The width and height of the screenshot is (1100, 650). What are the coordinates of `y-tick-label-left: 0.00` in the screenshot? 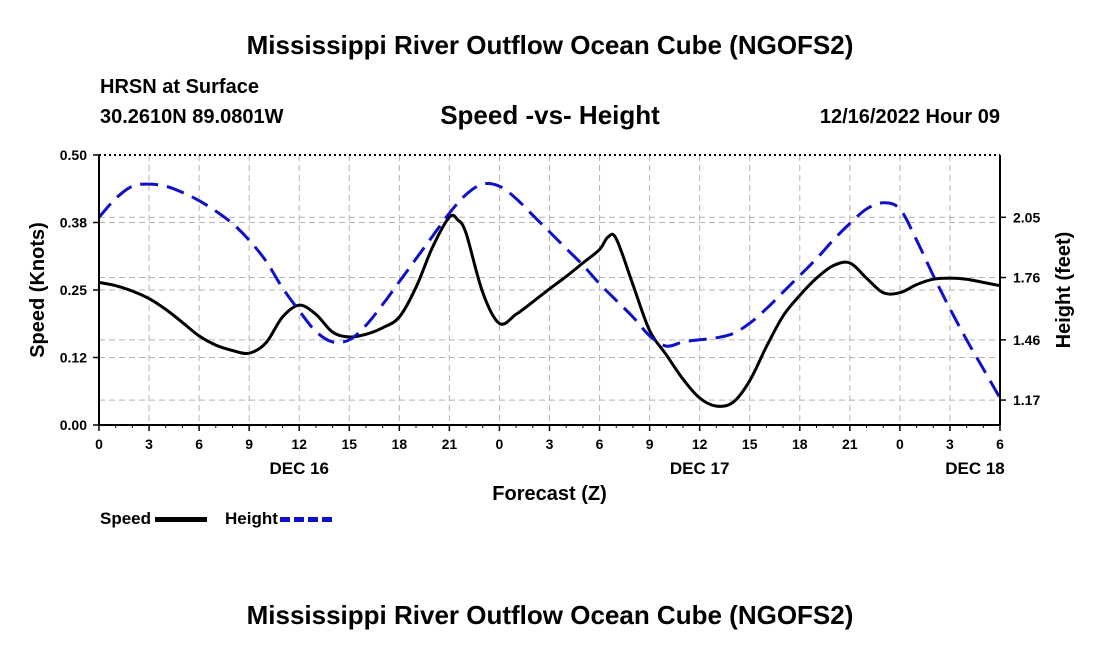 It's located at (73, 425).